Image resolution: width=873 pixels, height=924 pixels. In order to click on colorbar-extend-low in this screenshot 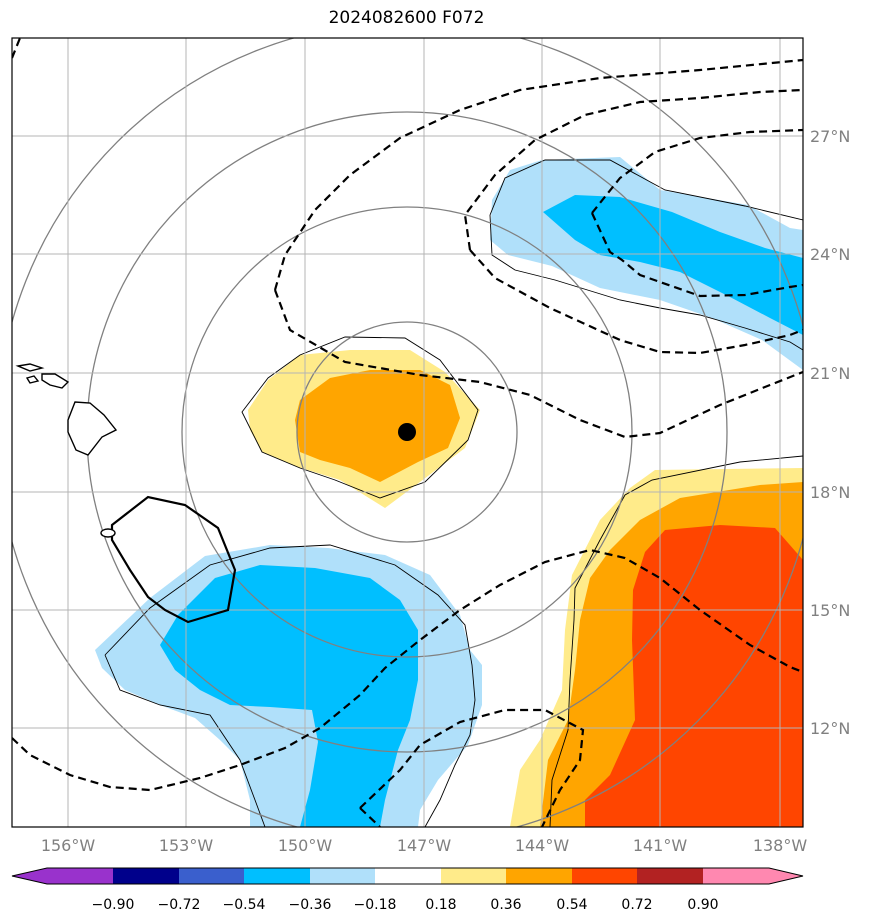, I will do `click(29, 876)`.